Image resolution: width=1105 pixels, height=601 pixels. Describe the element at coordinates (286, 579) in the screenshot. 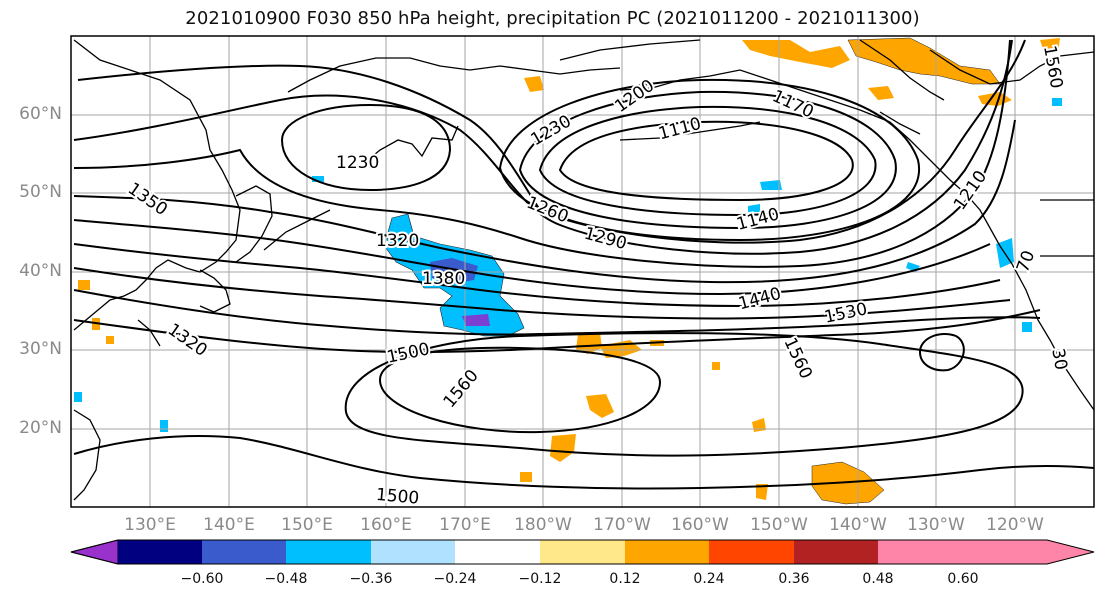

I see `colorbar-tick-label: −0.48` at that location.